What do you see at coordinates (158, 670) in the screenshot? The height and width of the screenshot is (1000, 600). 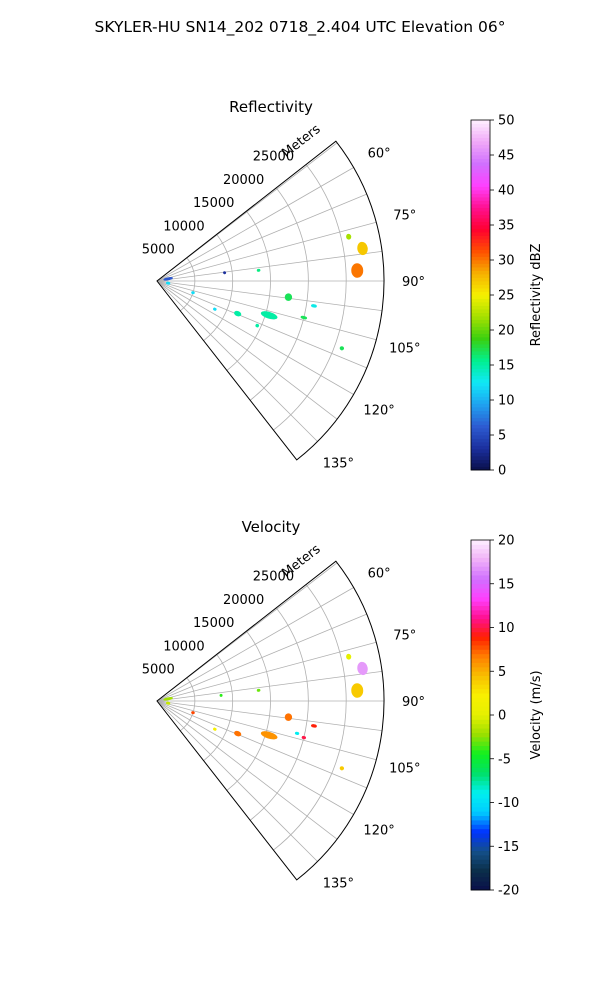 I see `range-tick-label: 5000` at bounding box center [158, 670].